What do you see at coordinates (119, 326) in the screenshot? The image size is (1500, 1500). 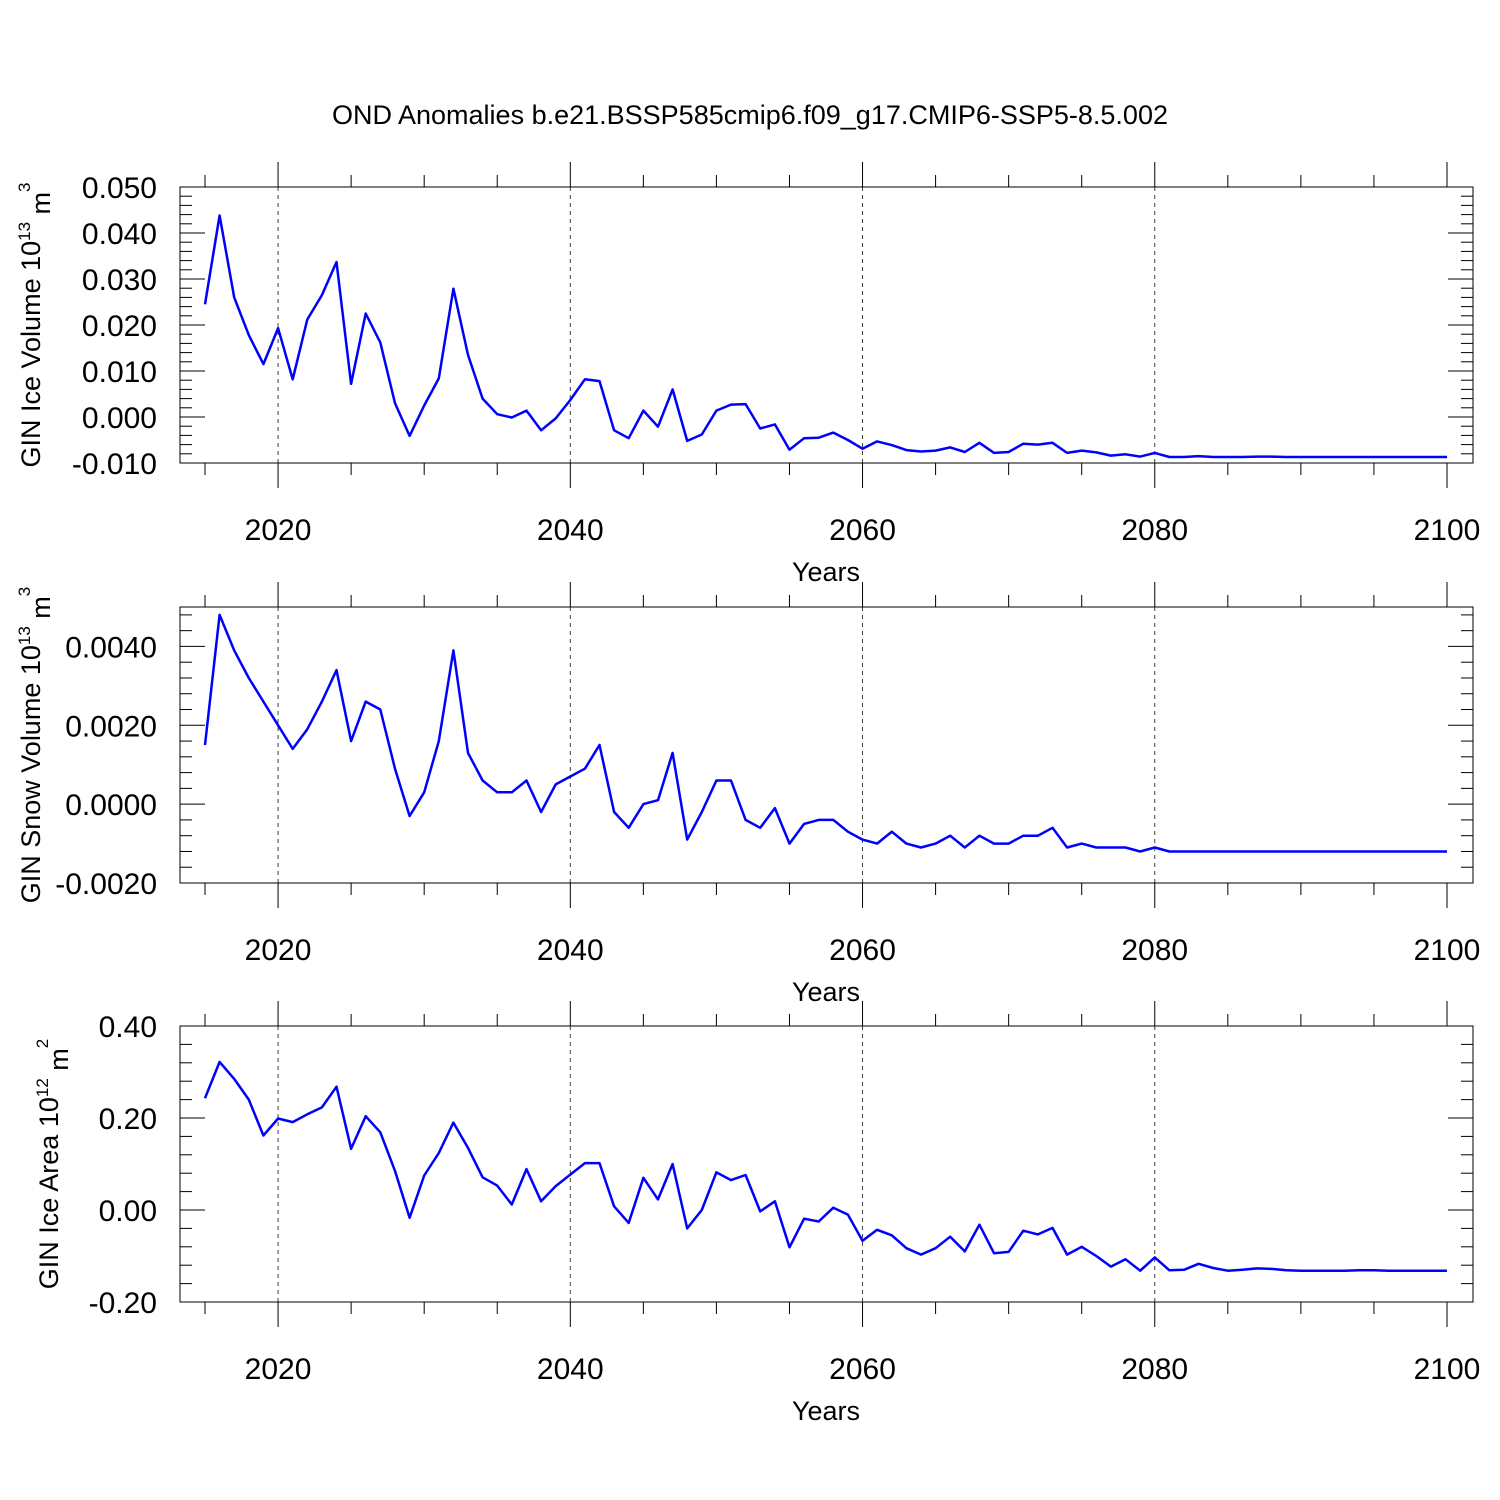 I see `ice-volume-ytick-label: 0.020` at bounding box center [119, 326].